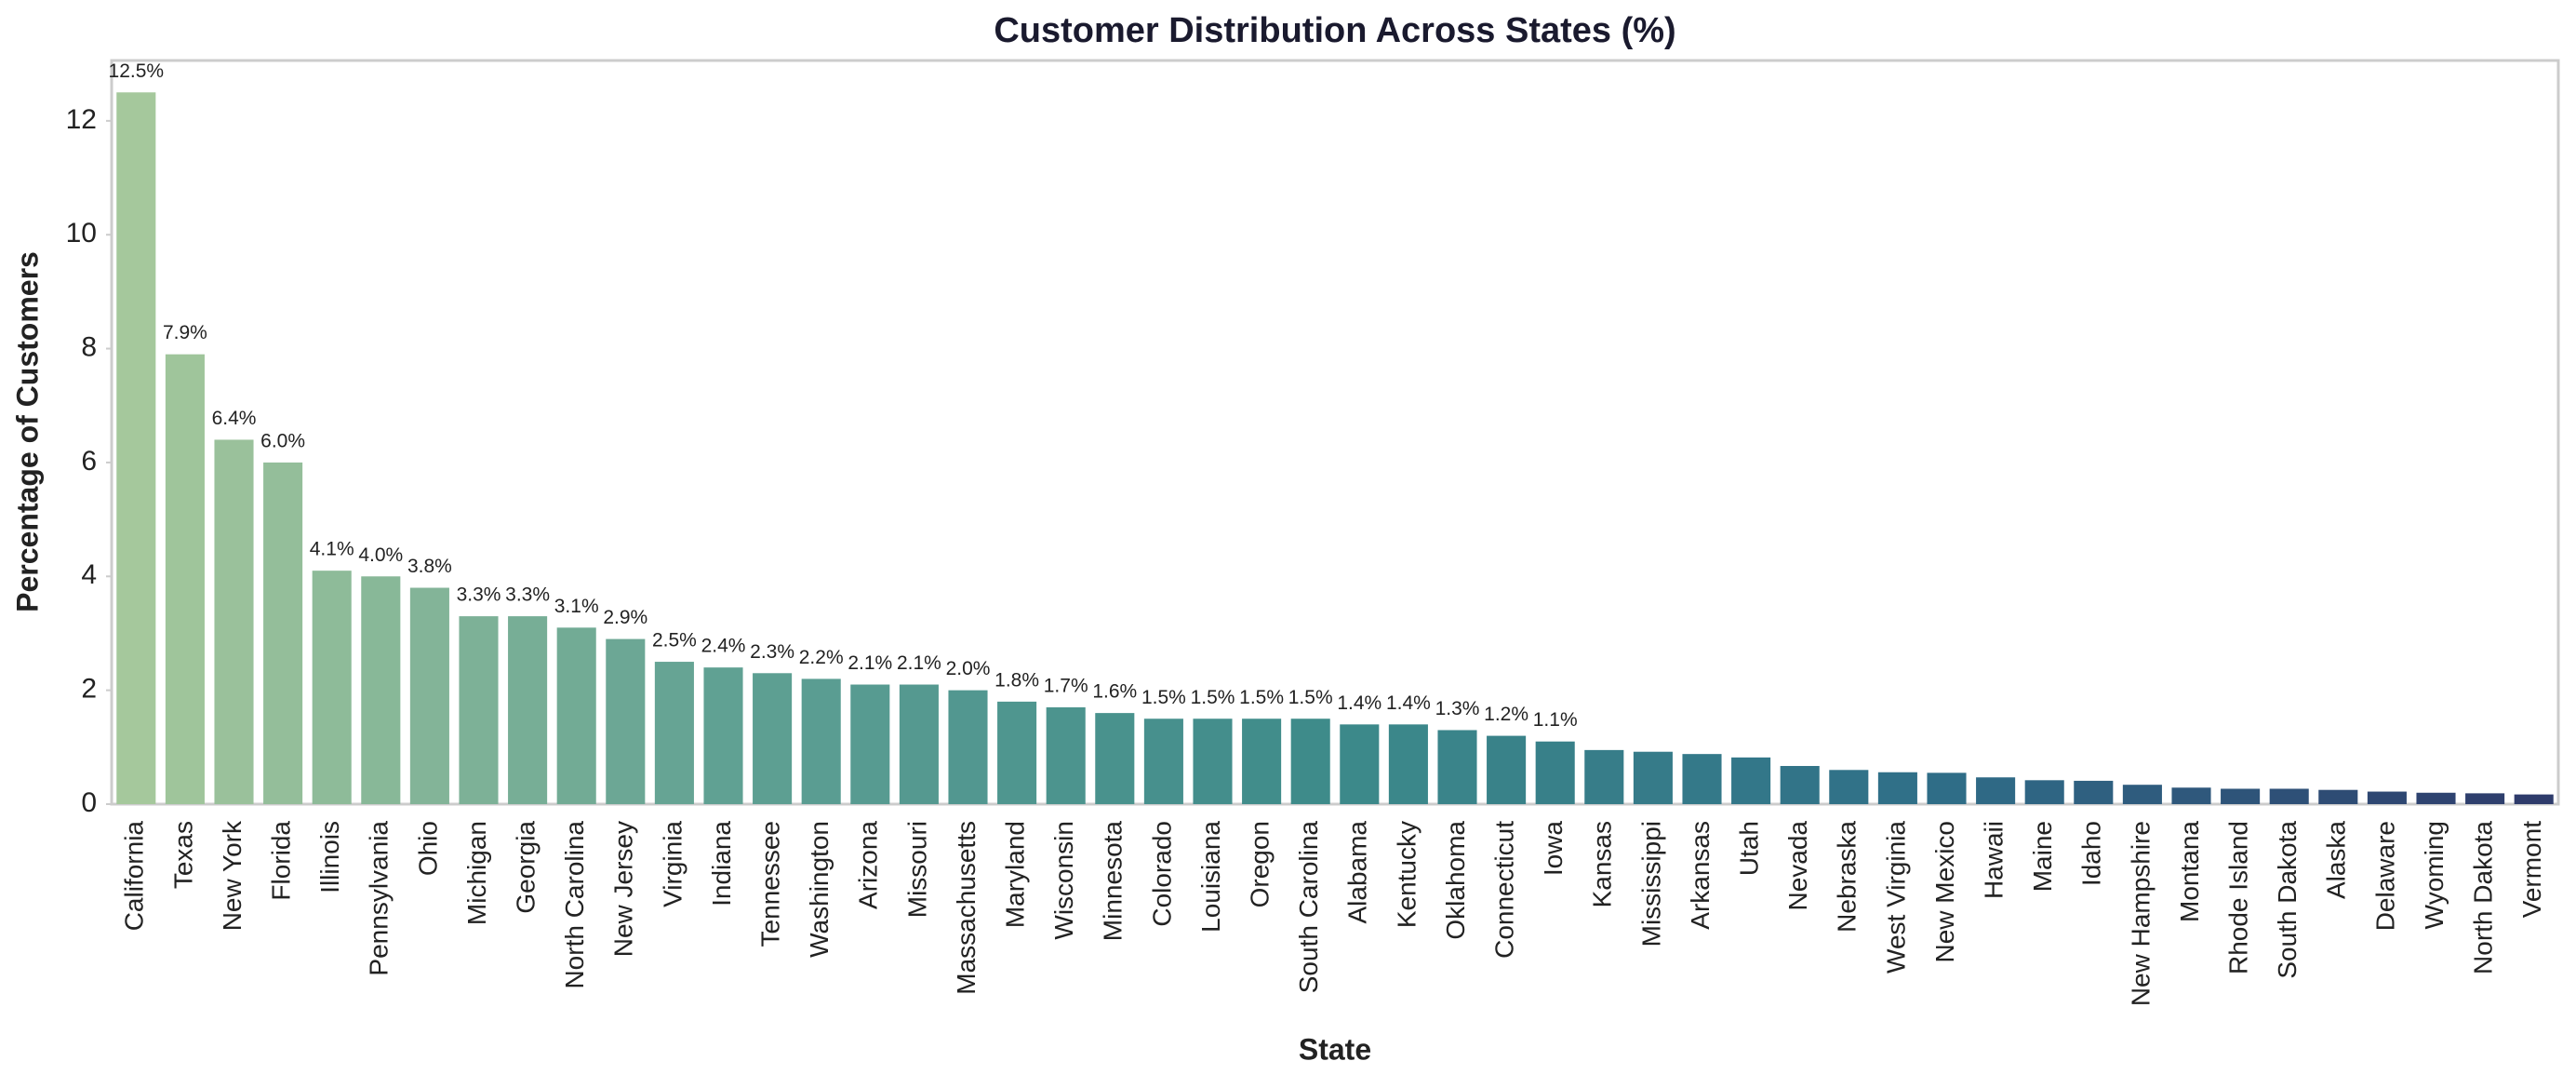  What do you see at coordinates (1650, 884) in the screenshot?
I see `x-tick-label: Mississippi` at bounding box center [1650, 884].